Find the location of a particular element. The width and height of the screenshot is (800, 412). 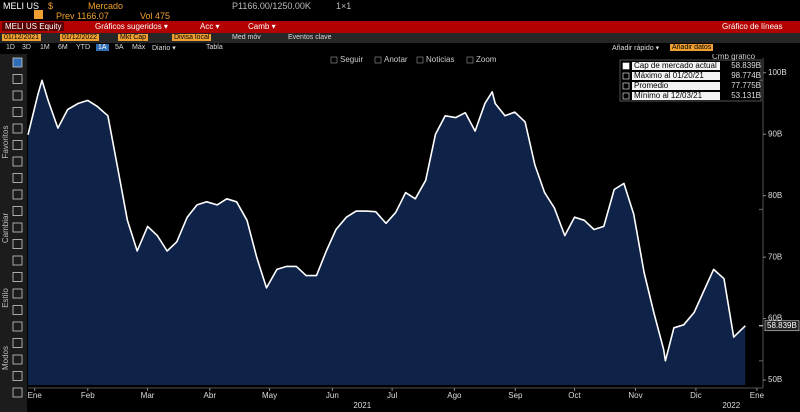

x-tick-label: Mar is located at coordinates (148, 395).